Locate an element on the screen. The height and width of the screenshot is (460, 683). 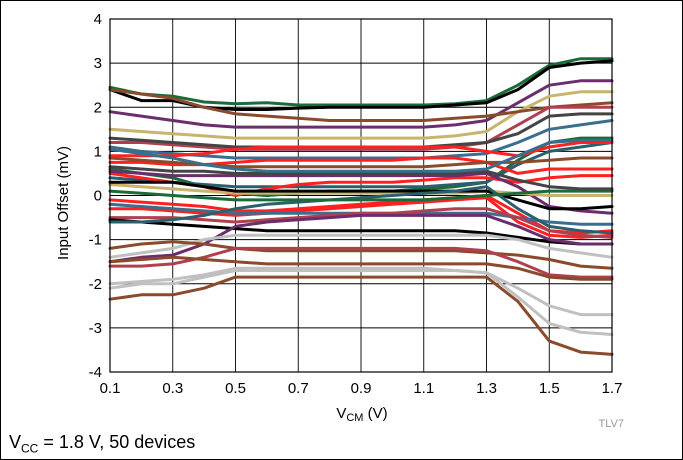
x-tick-label: 0.9 is located at coordinates (361, 388).